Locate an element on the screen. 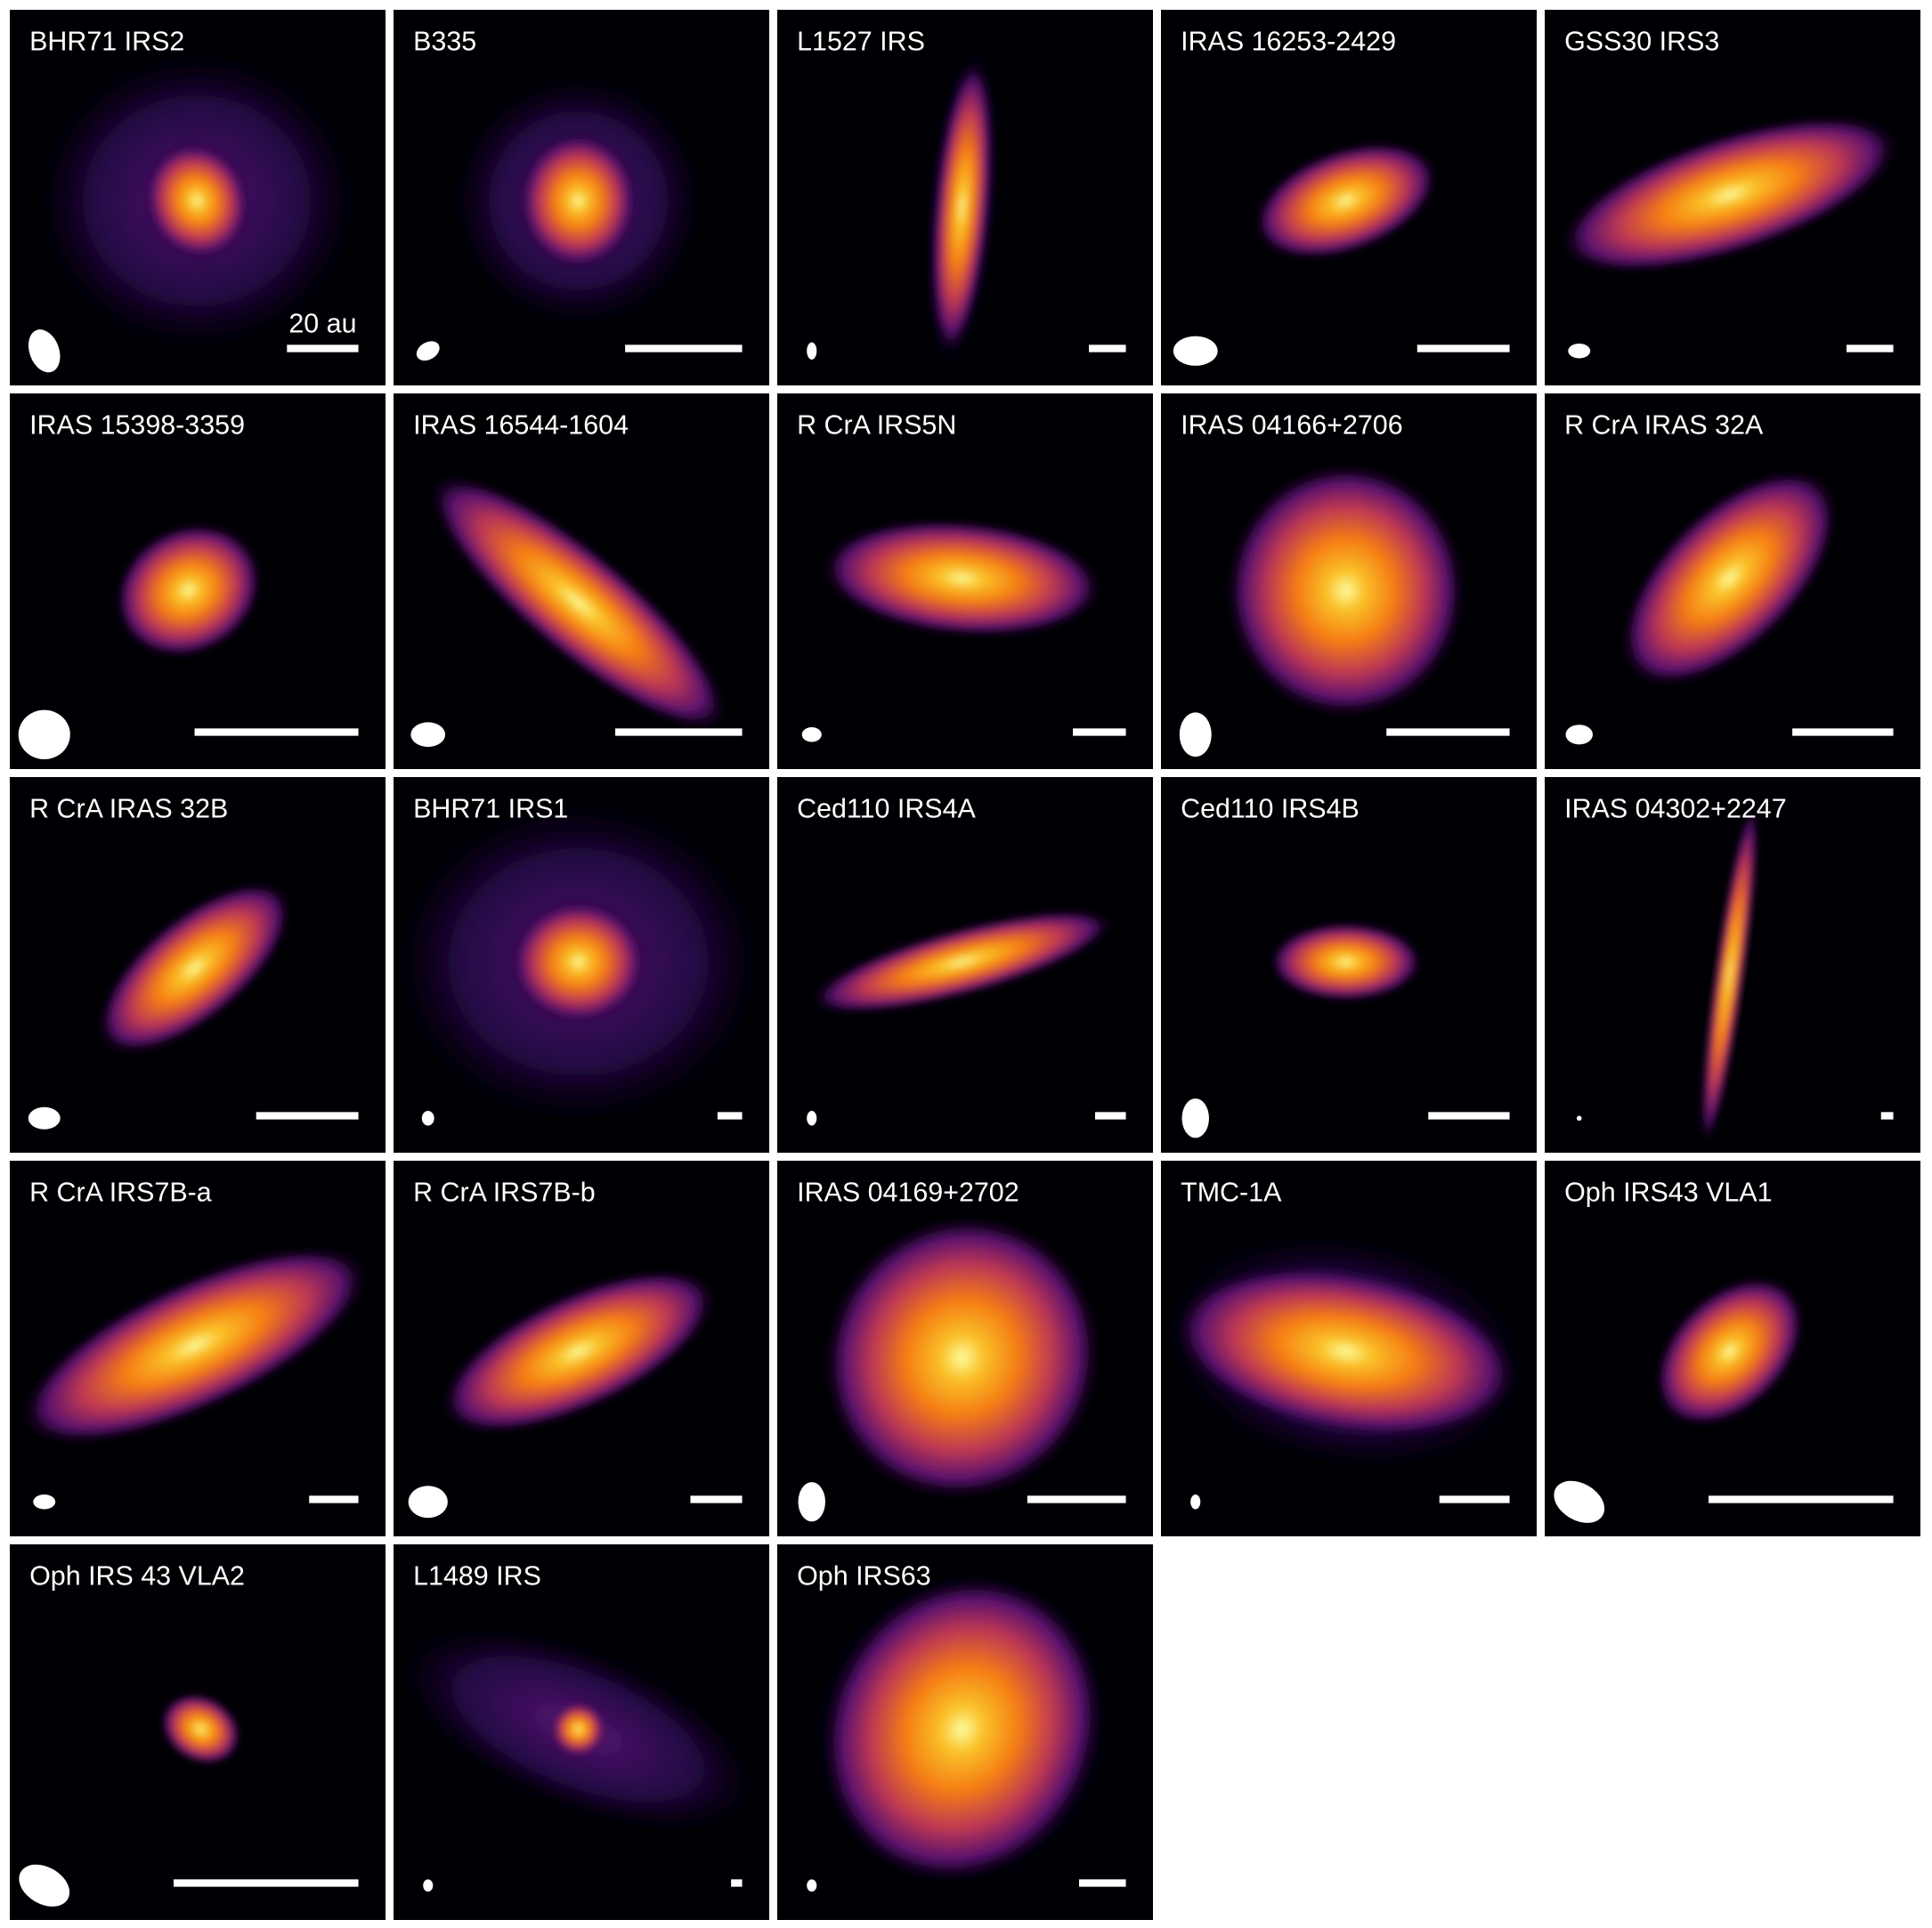 The height and width of the screenshot is (1928, 1932). scale-label: 20 au is located at coordinates (322, 324).